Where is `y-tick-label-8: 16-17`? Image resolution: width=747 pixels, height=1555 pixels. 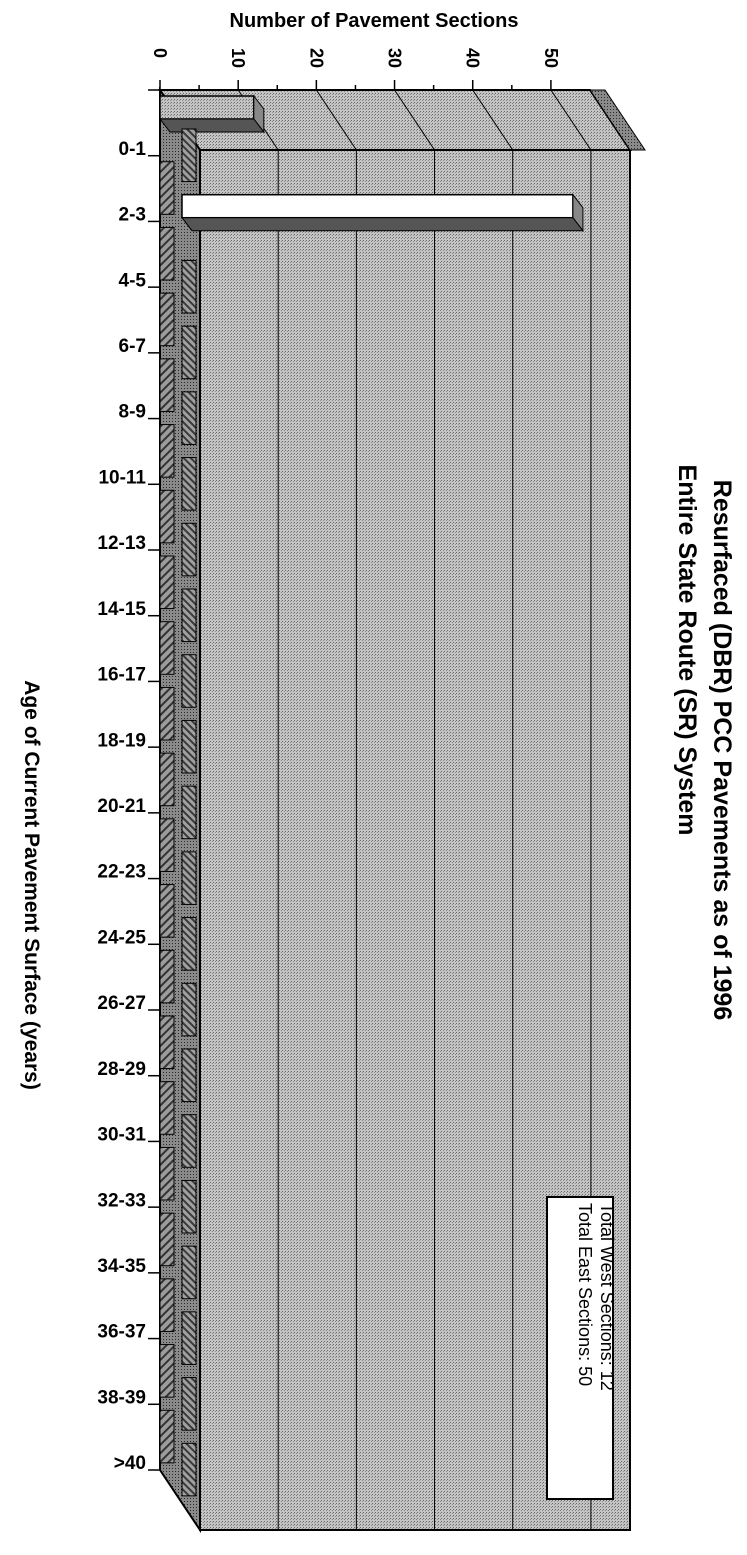 y-tick-label-8: 16-17 is located at coordinates (121, 675).